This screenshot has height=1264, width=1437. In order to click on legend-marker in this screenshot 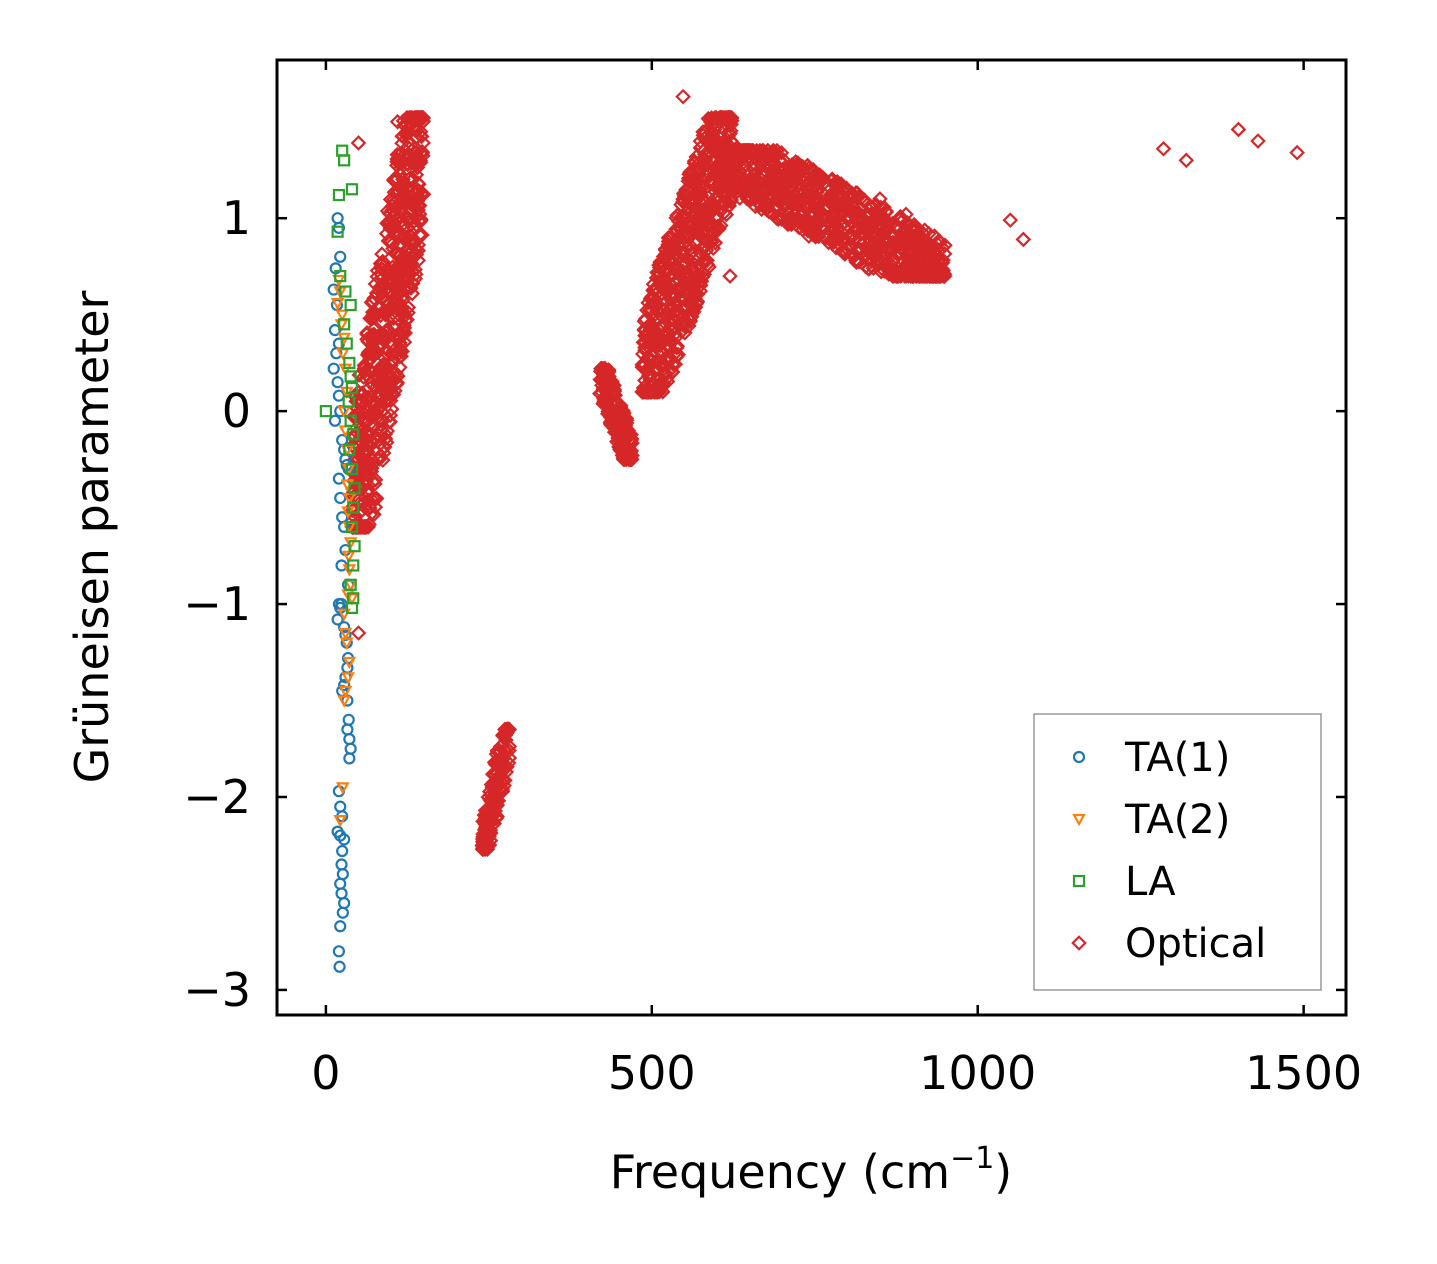, I will do `click(1079, 943)`.